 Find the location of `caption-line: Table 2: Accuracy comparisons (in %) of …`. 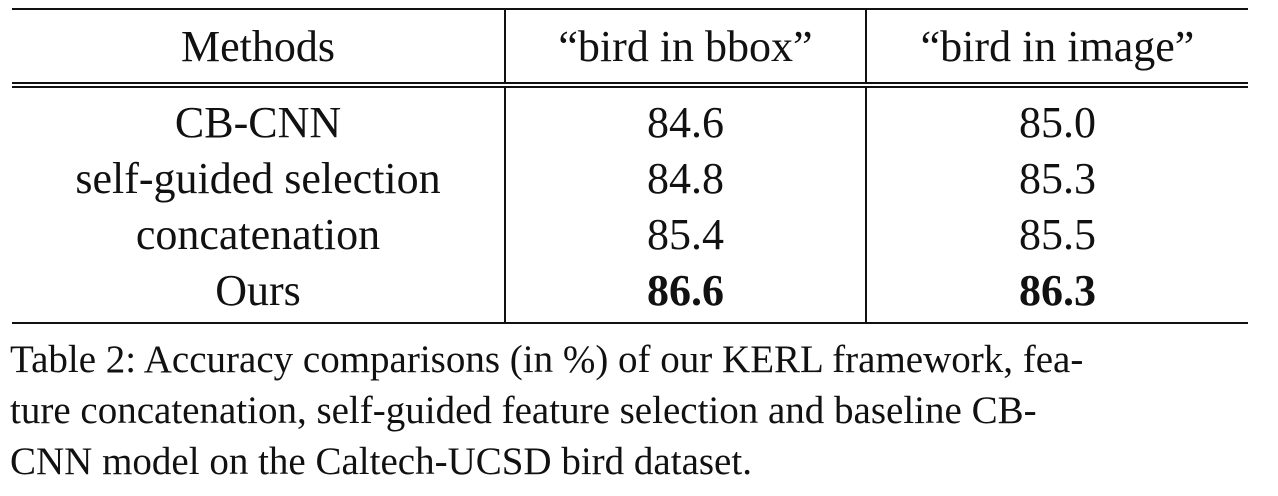

caption-line: Table 2: Accuracy comparisons (in %) of … is located at coordinates (547, 359).